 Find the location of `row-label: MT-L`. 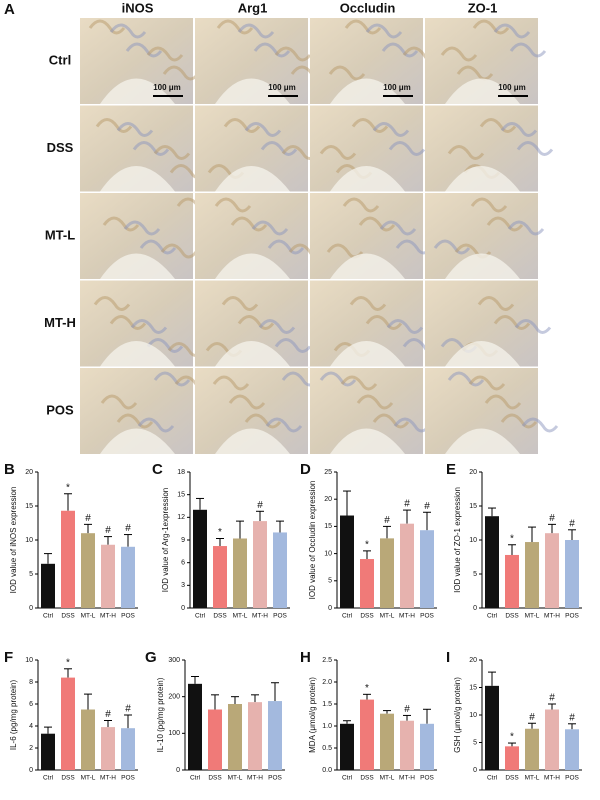

row-label: MT-L is located at coordinates (60, 234).